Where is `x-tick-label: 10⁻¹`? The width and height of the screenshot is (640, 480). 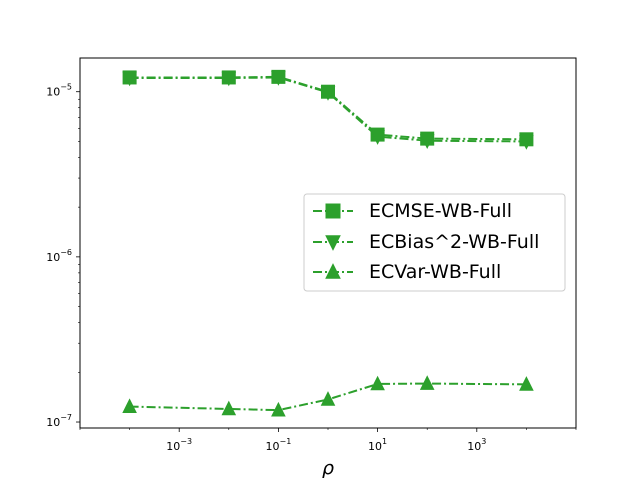 x-tick-label: 10⁻¹ is located at coordinates (279, 445).